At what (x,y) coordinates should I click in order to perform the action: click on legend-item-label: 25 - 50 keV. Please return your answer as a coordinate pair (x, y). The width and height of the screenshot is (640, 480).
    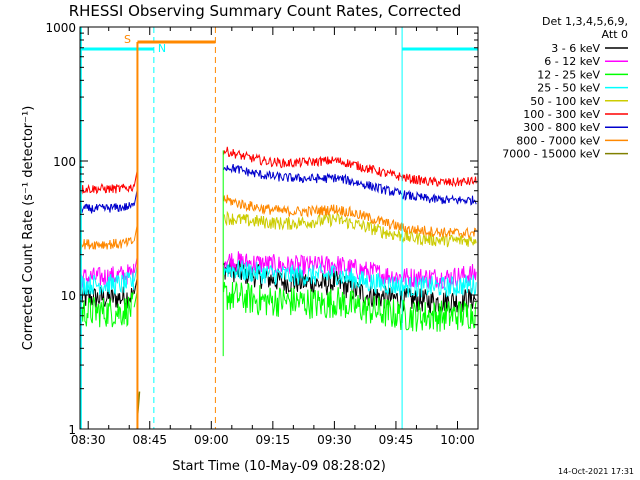
    Looking at the image, I should click on (568, 88).